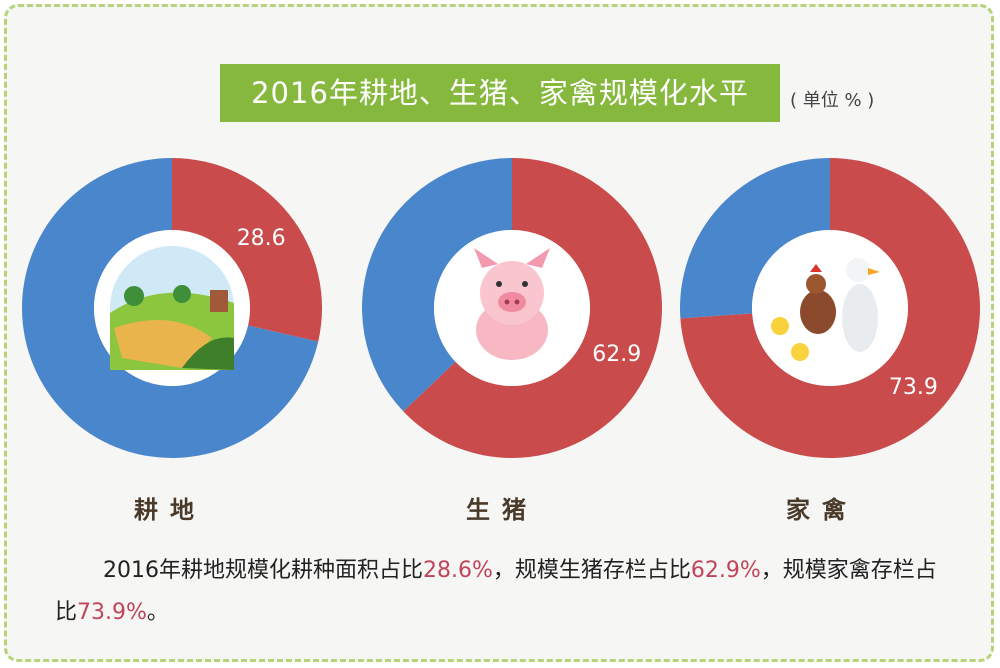 The height and width of the screenshot is (668, 1000). What do you see at coordinates (616, 354) in the screenshot?
I see `value-label-pig: 62.9` at bounding box center [616, 354].